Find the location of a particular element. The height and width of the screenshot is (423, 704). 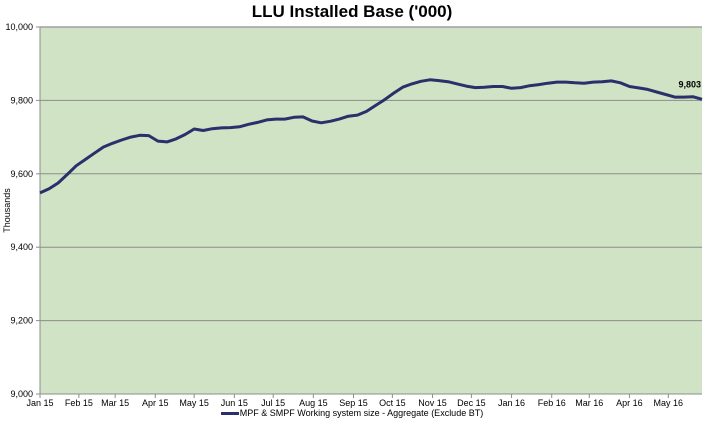

x-tick-label: May 16 is located at coordinates (669, 403).